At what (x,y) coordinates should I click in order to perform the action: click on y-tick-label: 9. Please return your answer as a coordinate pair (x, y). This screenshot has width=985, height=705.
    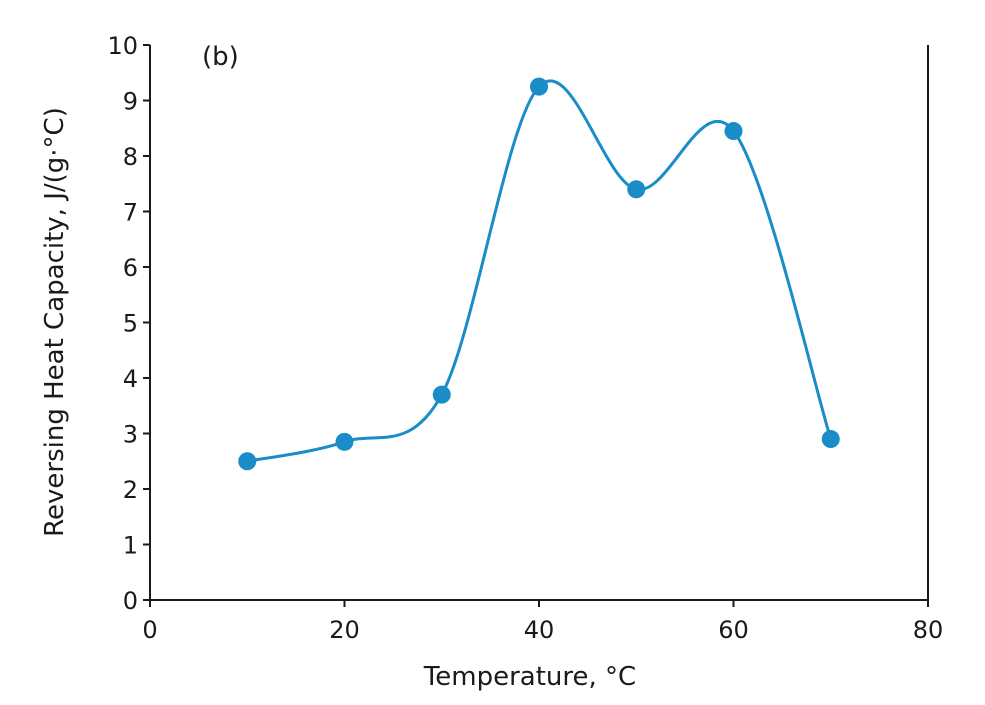
    Looking at the image, I should click on (130, 102).